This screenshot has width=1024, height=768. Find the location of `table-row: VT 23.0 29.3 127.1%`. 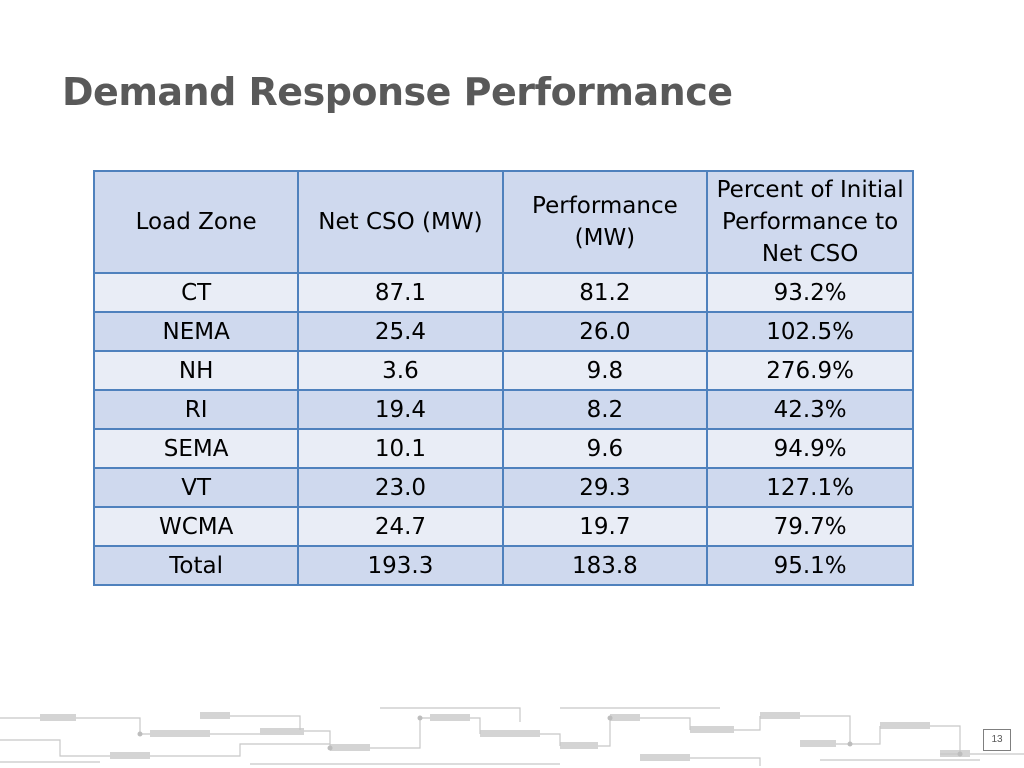

table-row: VT 23.0 29.3 127.1% is located at coordinates (503, 487).